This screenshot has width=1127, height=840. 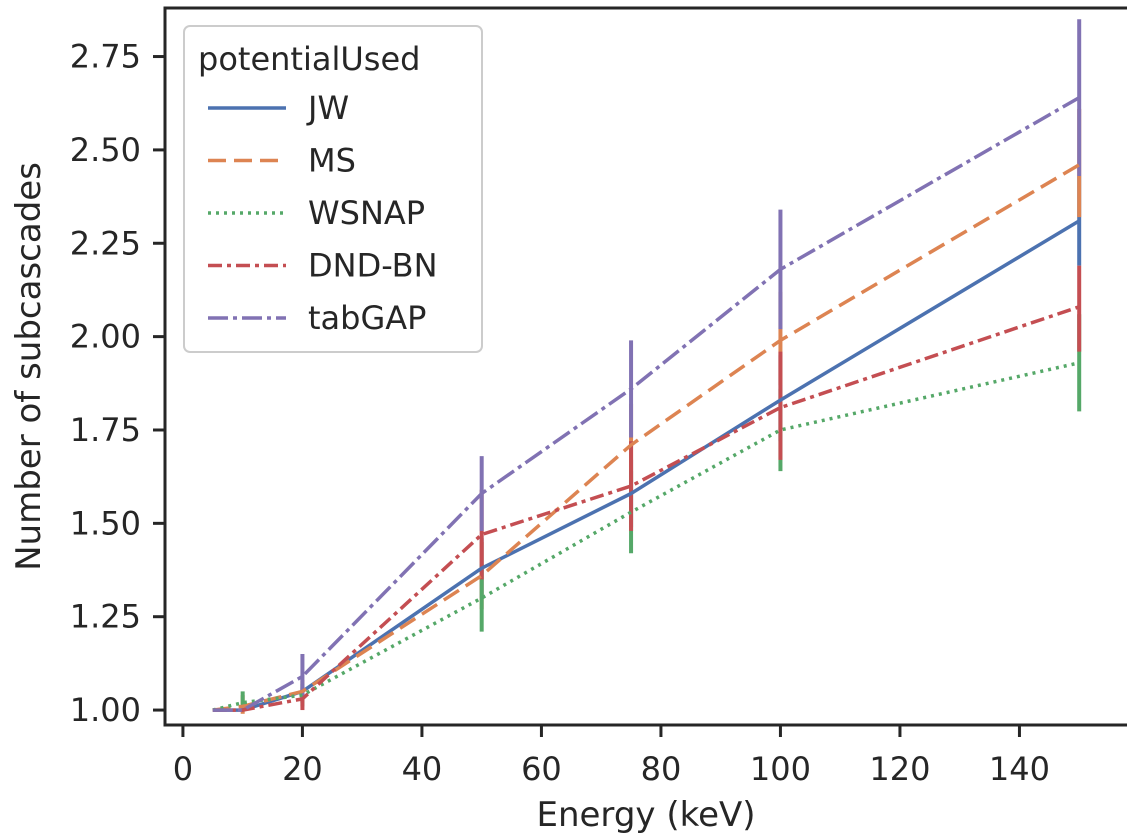 I want to click on x-tick-label: 60, so click(x=541, y=769).